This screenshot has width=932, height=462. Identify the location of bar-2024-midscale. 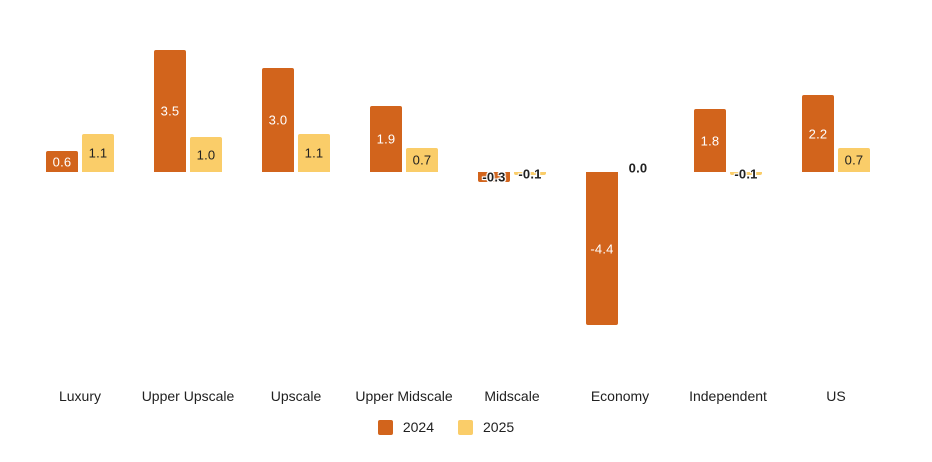
(494, 177).